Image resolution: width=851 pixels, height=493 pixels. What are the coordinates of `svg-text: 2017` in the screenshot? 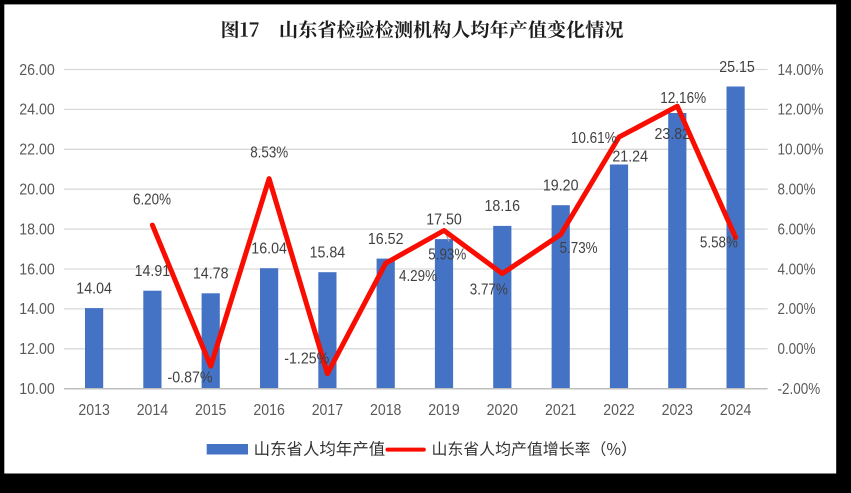 It's located at (327, 410).